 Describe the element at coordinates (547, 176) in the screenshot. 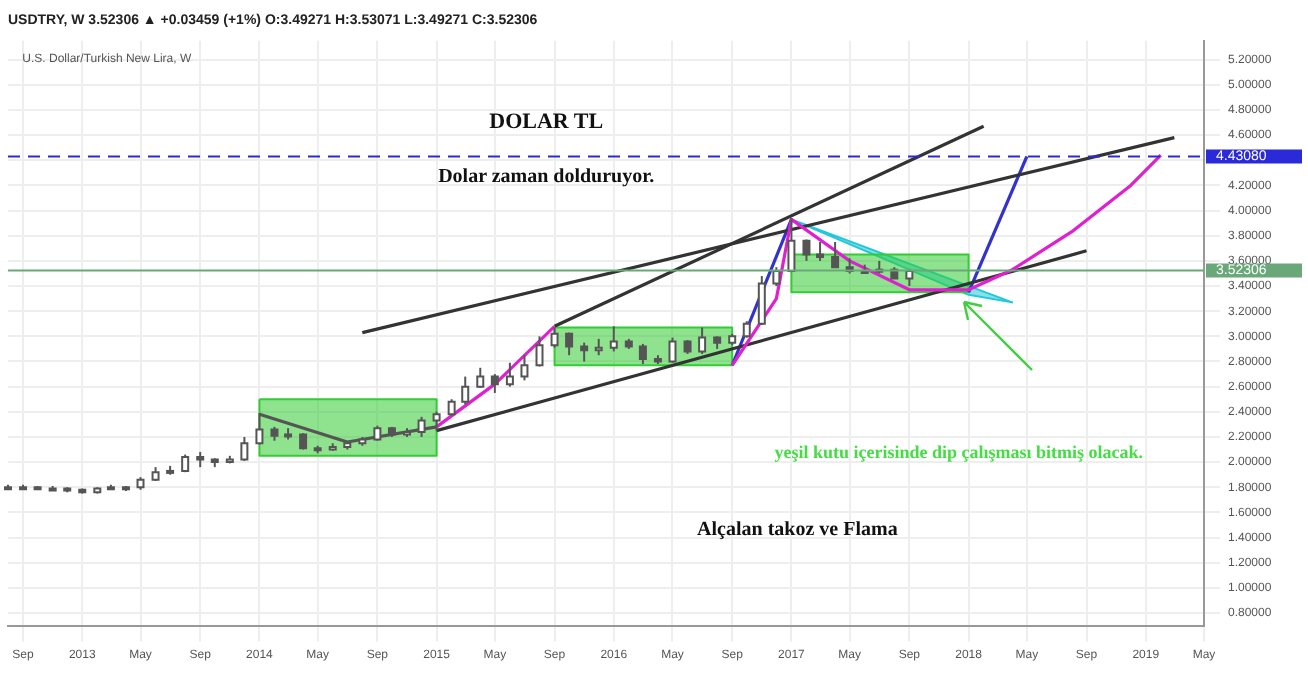

I see `annotation: Dolar zaman dolduruyor.` at that location.